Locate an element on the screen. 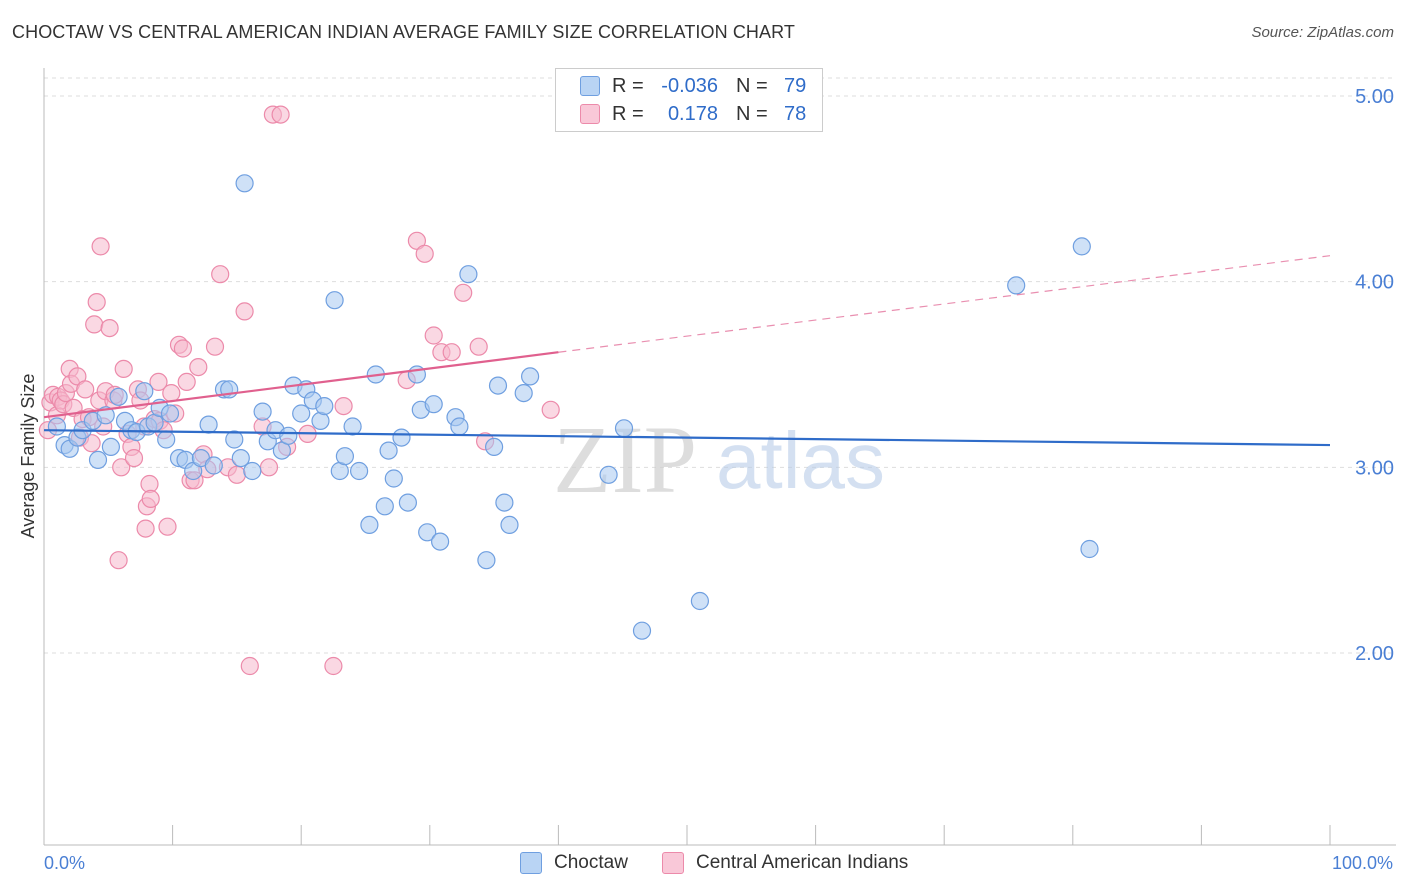 This screenshot has height=892, width=1406. x-tick-label: 0.0% is located at coordinates (64, 863).